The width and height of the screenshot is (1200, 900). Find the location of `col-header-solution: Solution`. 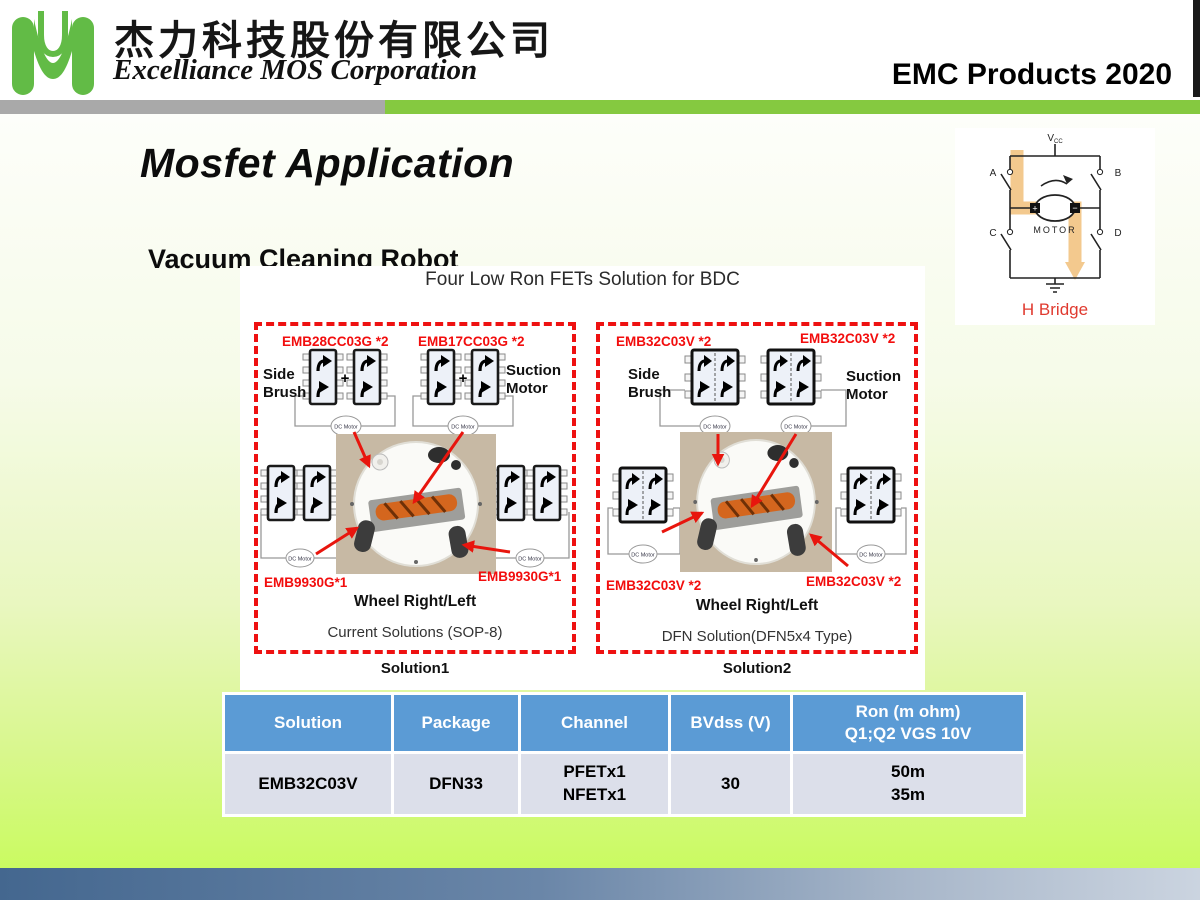

col-header-solution: Solution is located at coordinates (308, 723).